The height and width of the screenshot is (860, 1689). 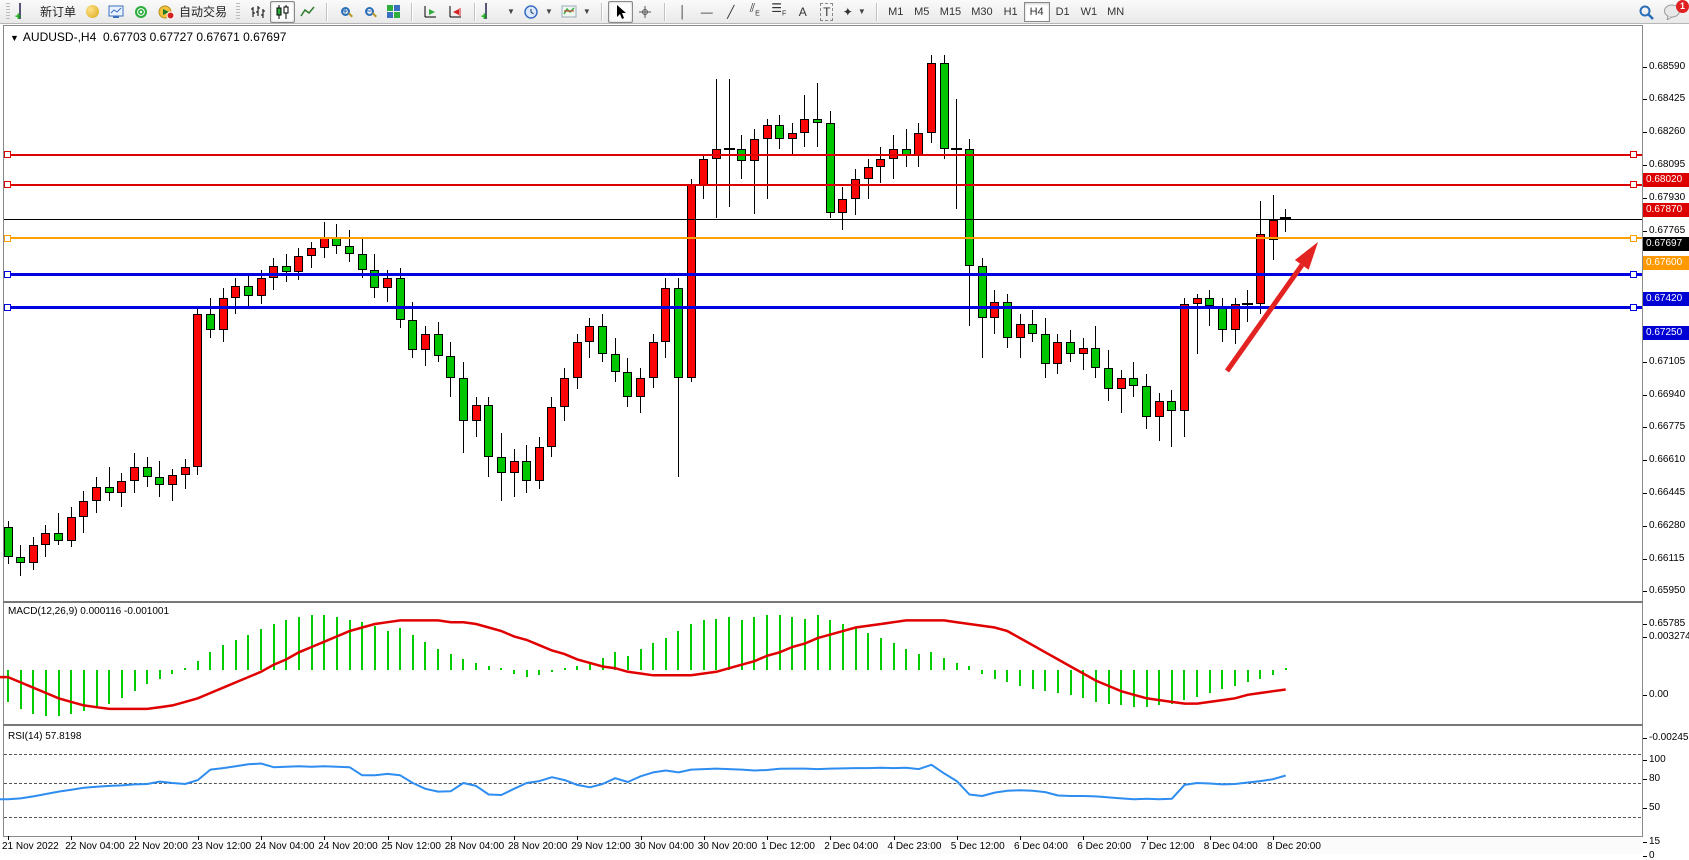 I want to click on date-label: 22 Nov 20:00, so click(x=158, y=846).